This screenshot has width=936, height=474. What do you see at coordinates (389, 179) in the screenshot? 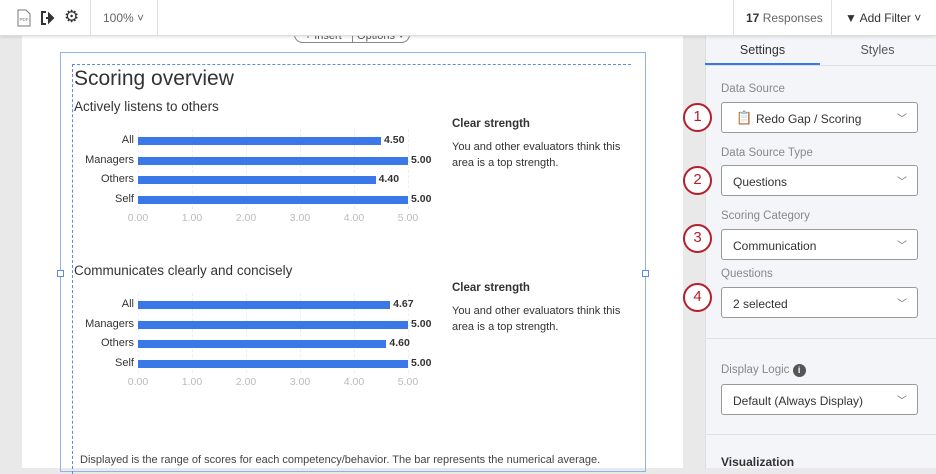
I see `value-label: 4.40` at bounding box center [389, 179].